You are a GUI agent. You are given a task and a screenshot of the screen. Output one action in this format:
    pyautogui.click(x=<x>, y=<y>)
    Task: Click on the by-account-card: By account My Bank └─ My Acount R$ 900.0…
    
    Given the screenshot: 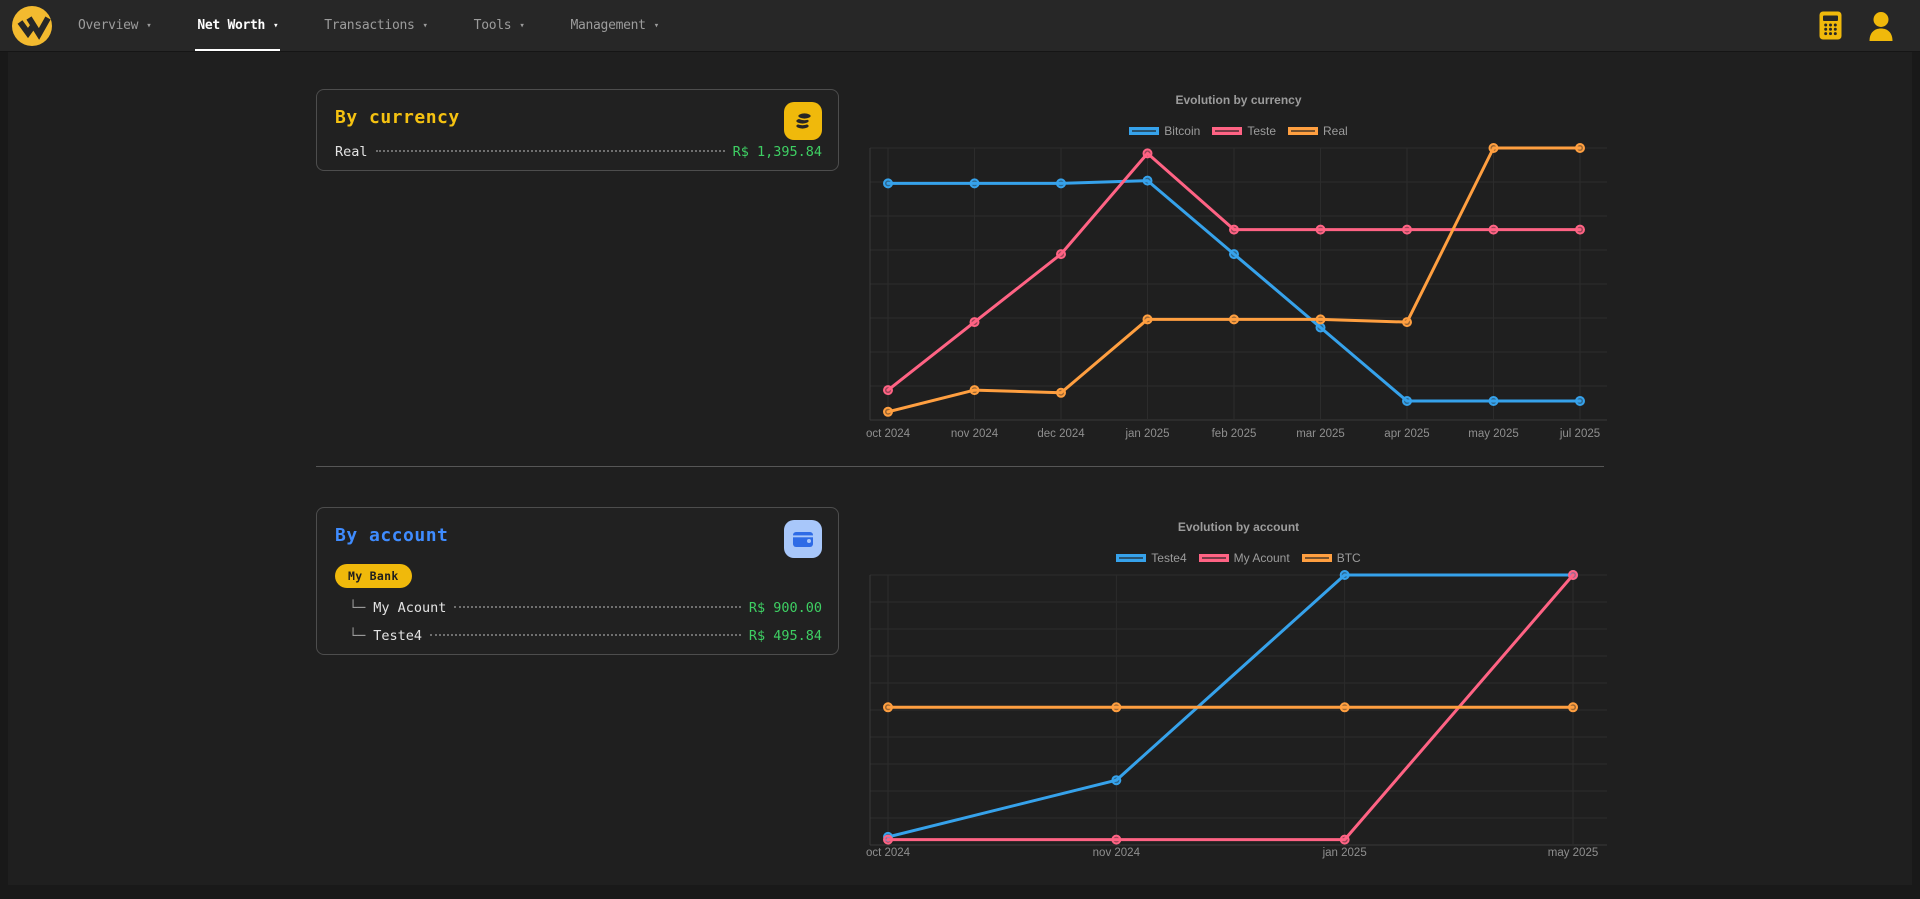 What is the action you would take?
    pyautogui.click(x=577, y=581)
    